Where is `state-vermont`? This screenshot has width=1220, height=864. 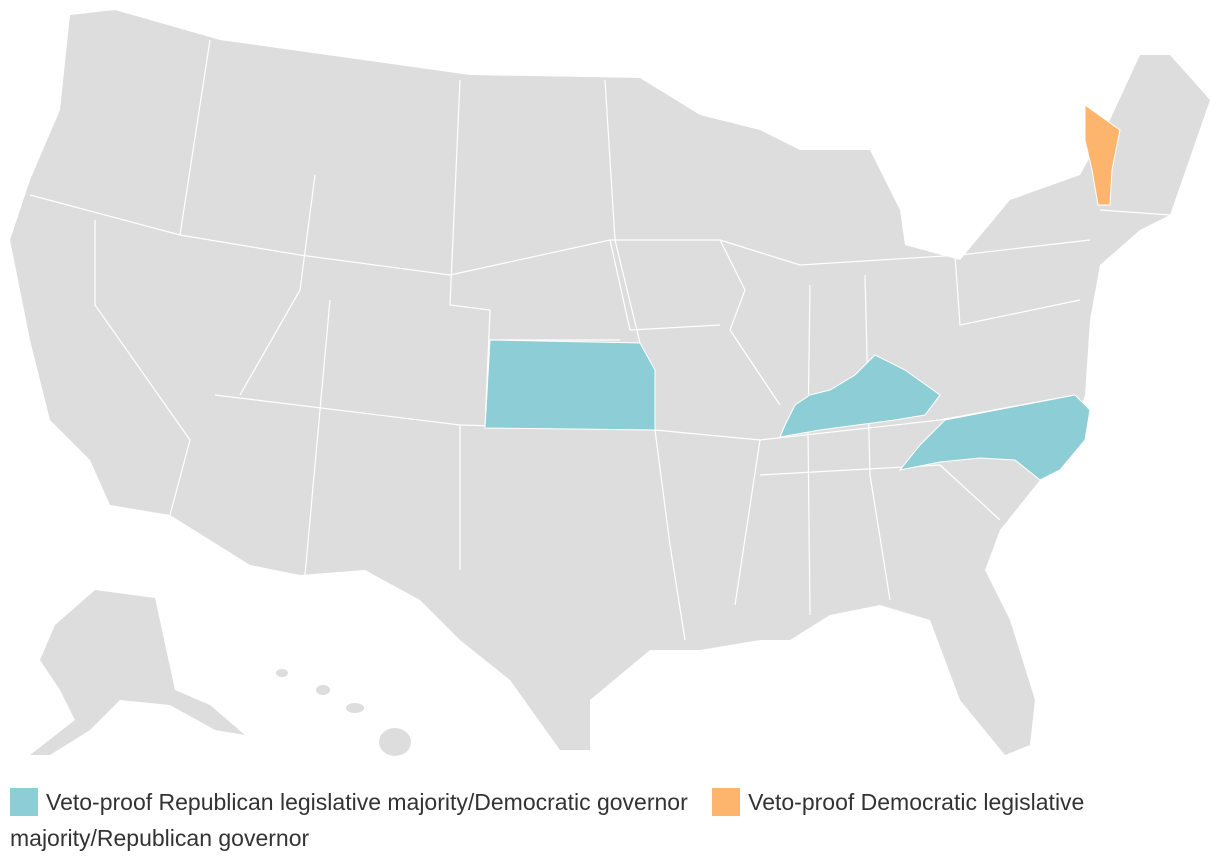
state-vermont is located at coordinates (1102, 155).